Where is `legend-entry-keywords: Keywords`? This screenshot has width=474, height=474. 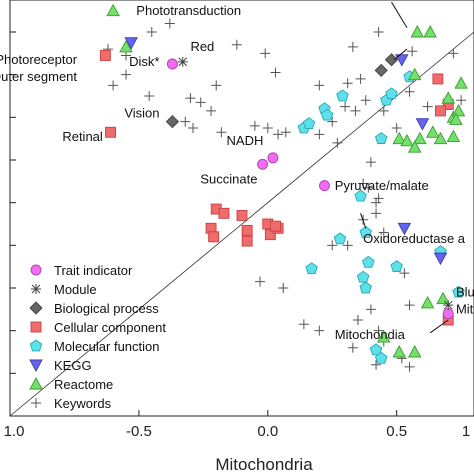
legend-entry-keywords: Keywords is located at coordinates (83, 403).